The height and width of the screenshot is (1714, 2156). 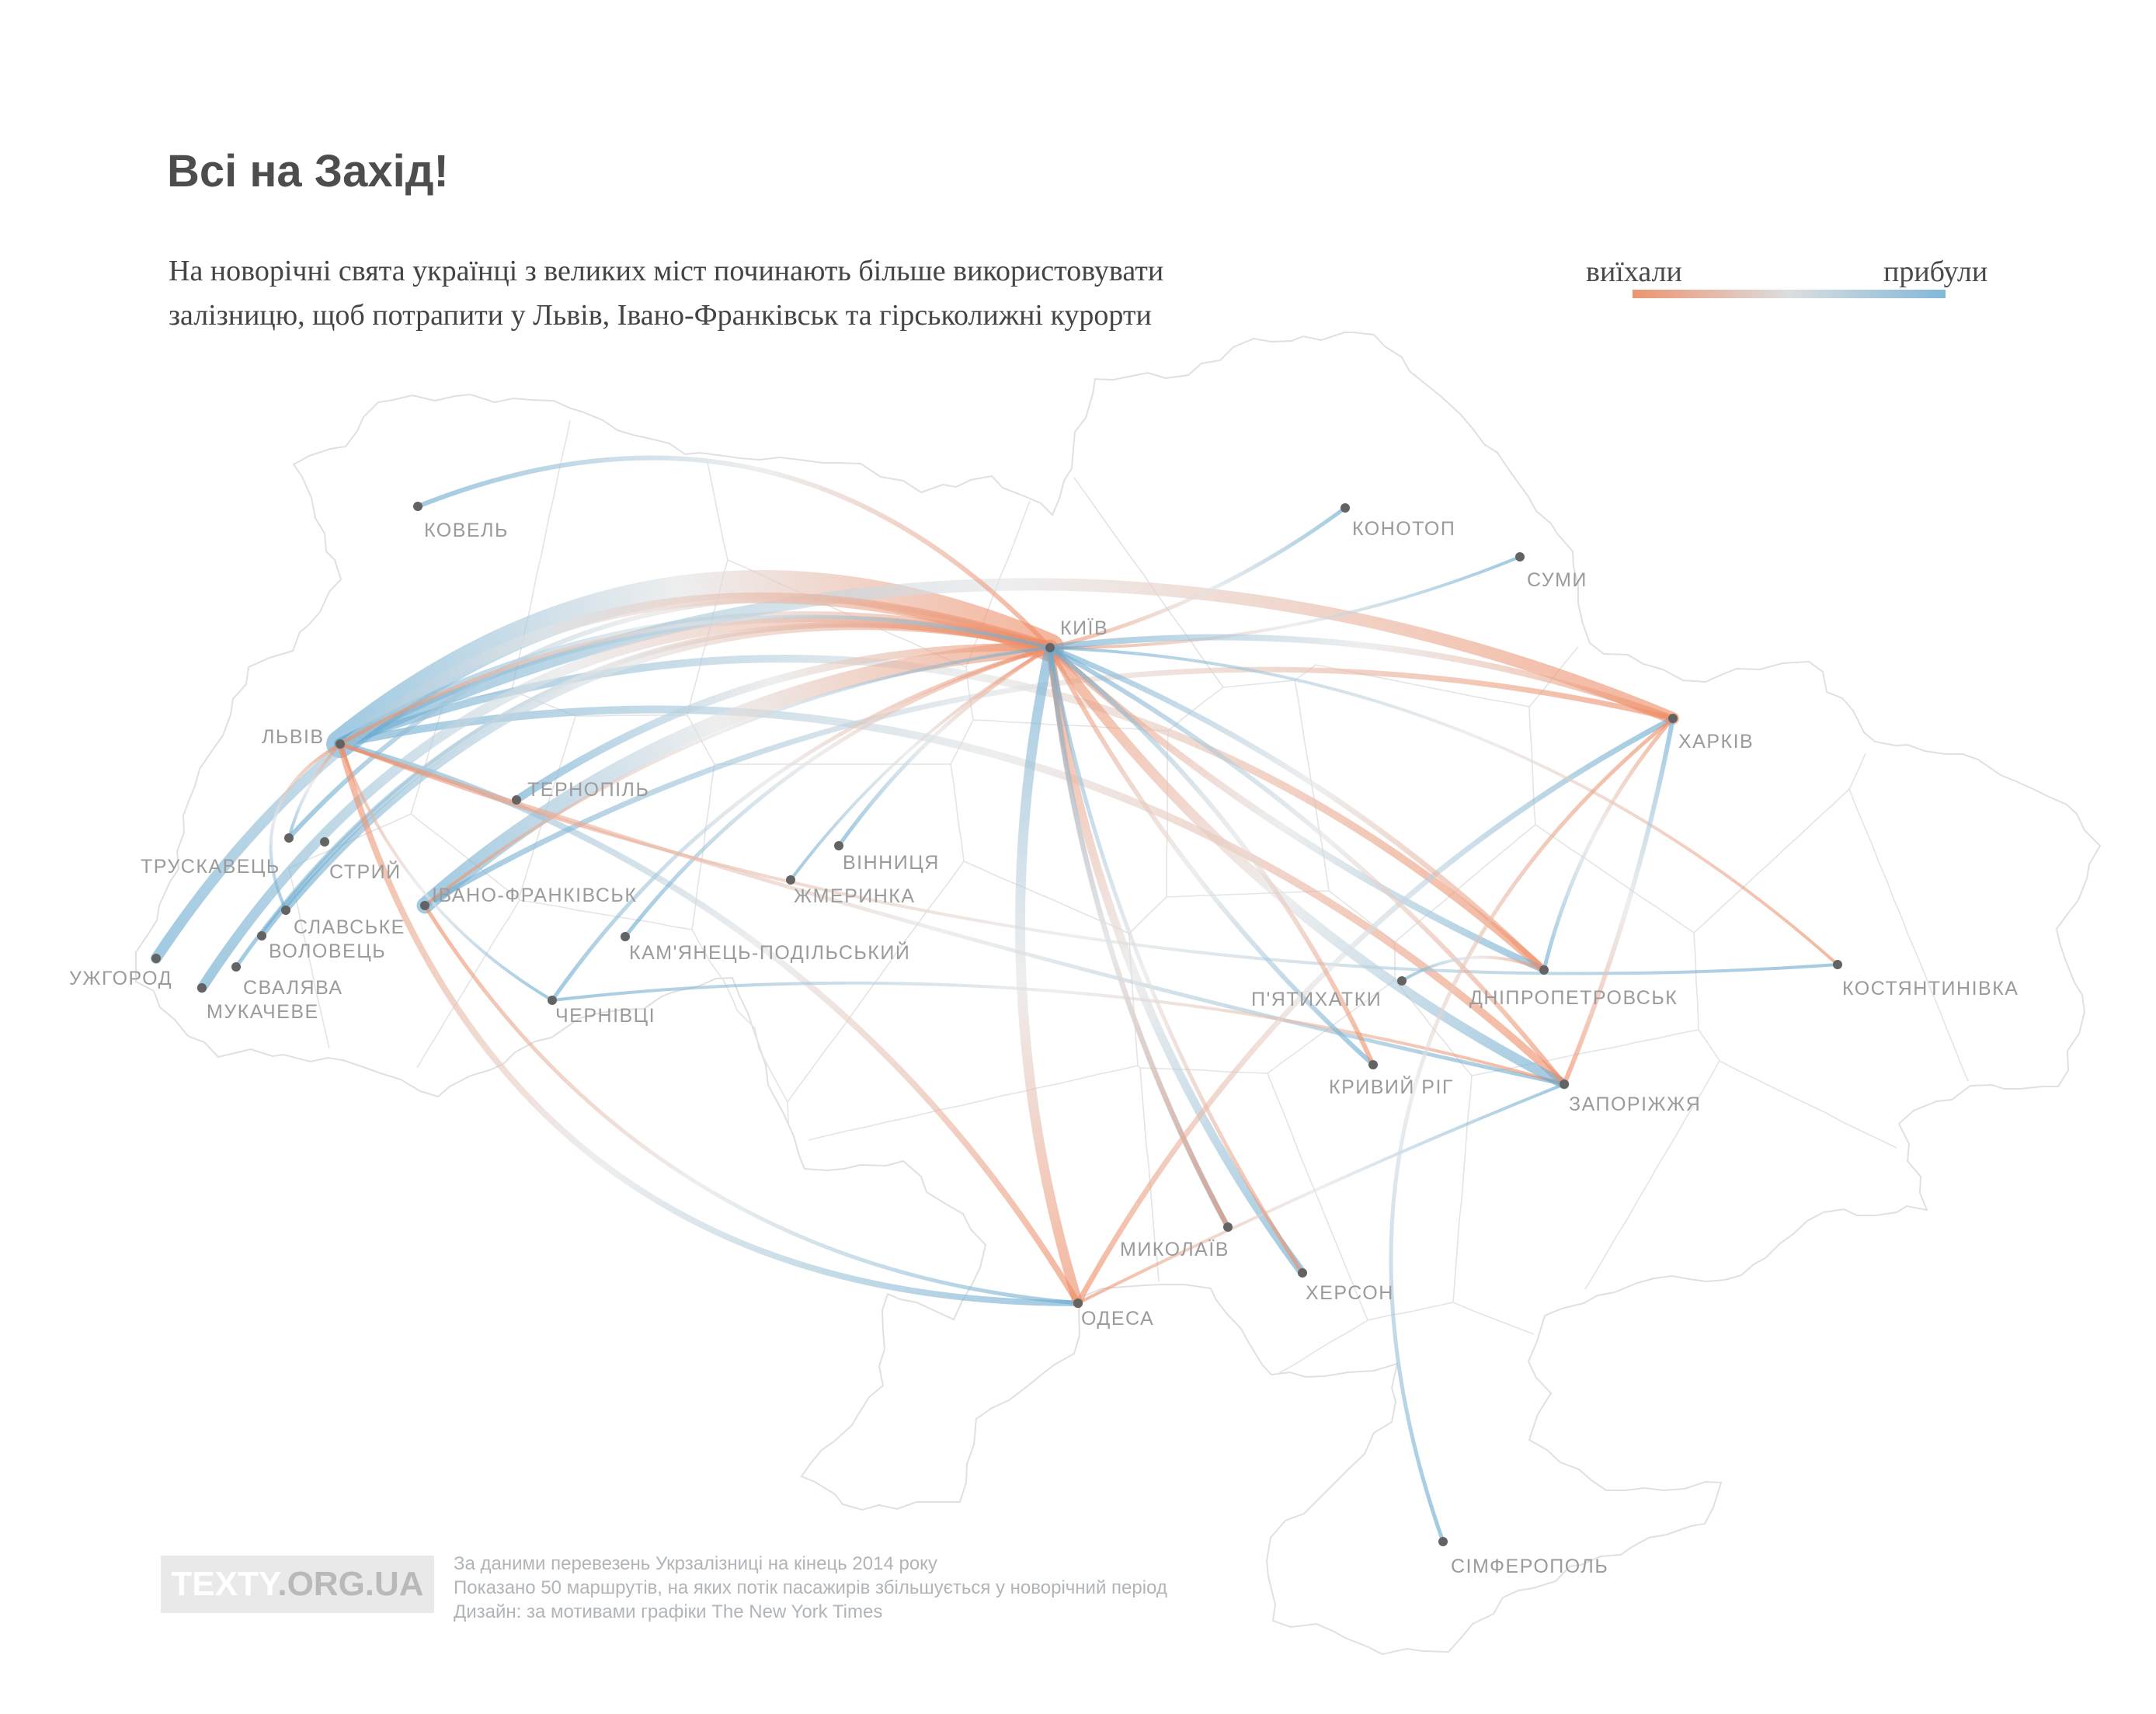 I want to click on svg-text: ВОЛОВЕЦЬ, so click(x=327, y=951).